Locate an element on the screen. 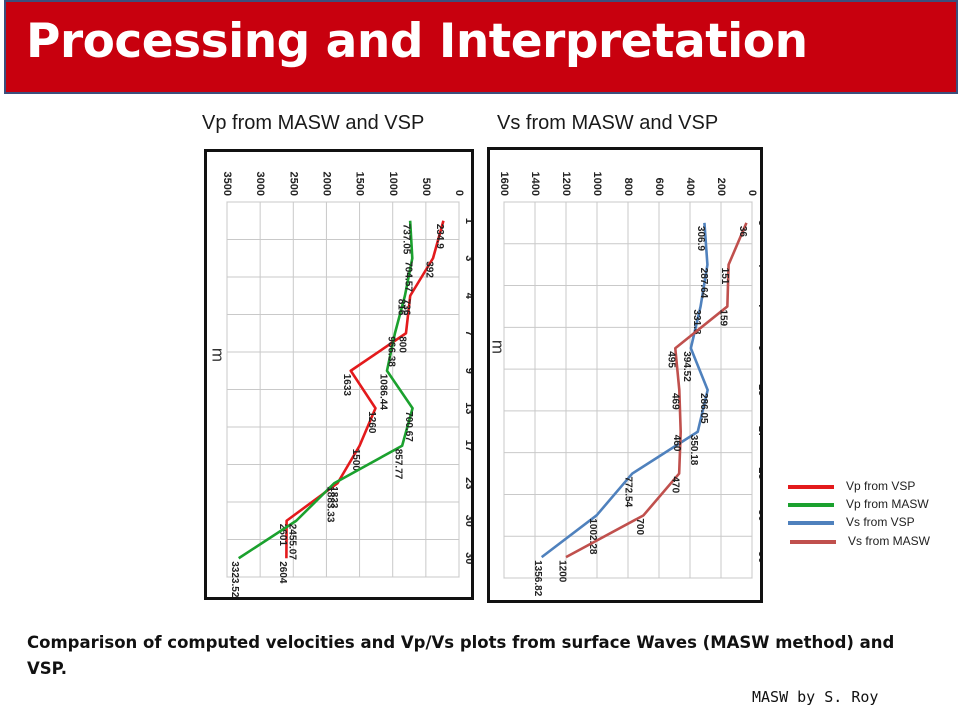  legend-label-vp-vsp: Vp from VSP is located at coordinates (881, 486).